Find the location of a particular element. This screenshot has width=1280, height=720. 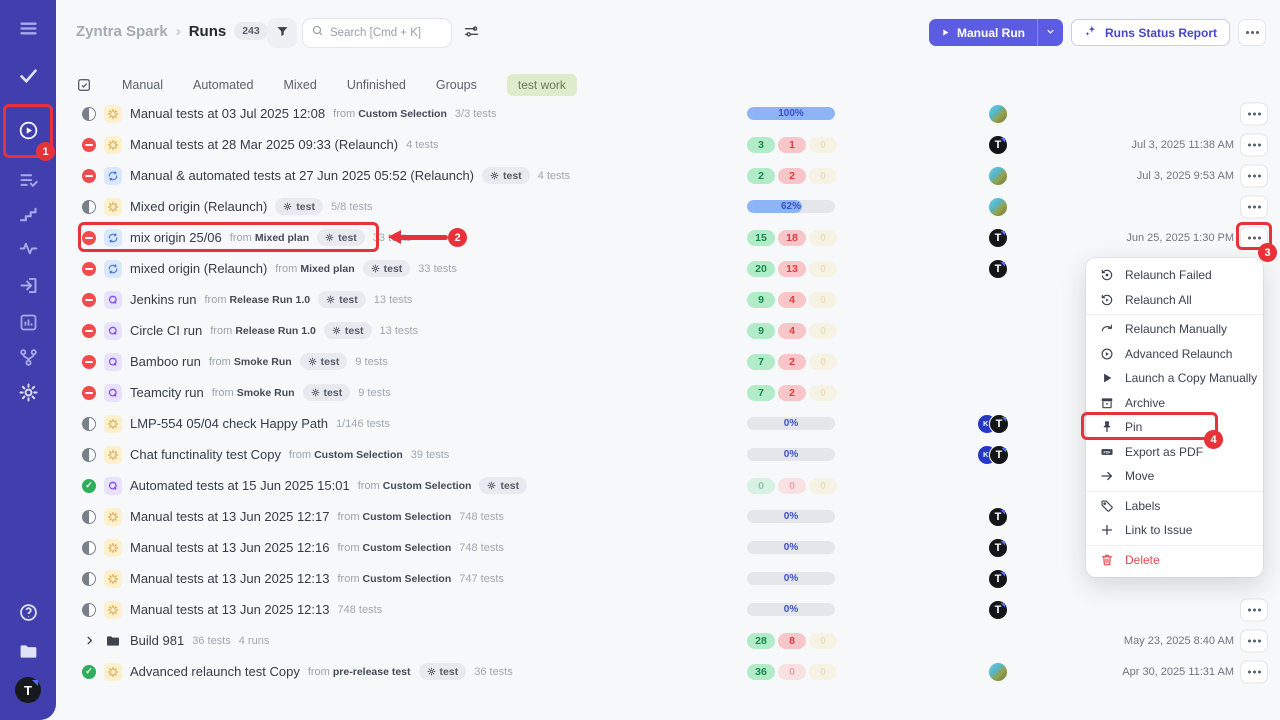

menu-item-relaunch-failed: Relaunch Failed is located at coordinates (1174, 275).